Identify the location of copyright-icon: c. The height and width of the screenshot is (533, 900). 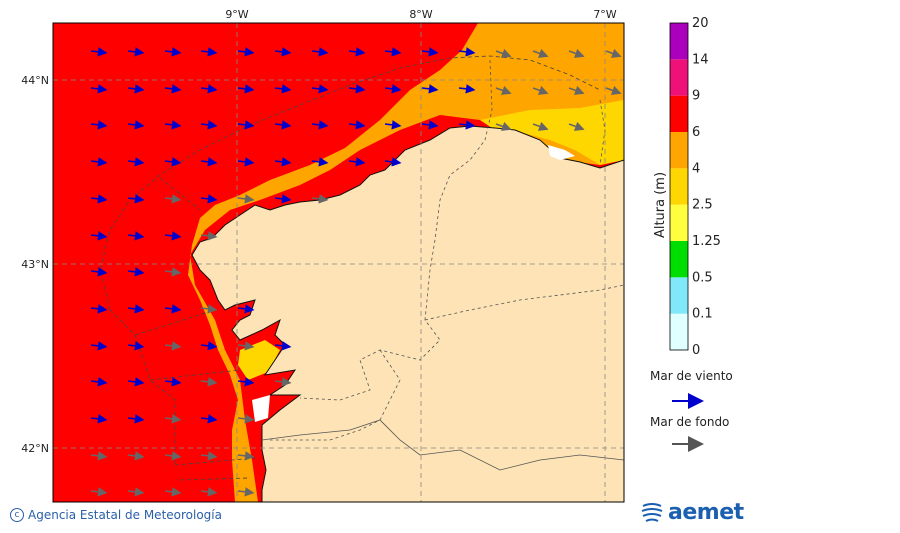
(17, 515).